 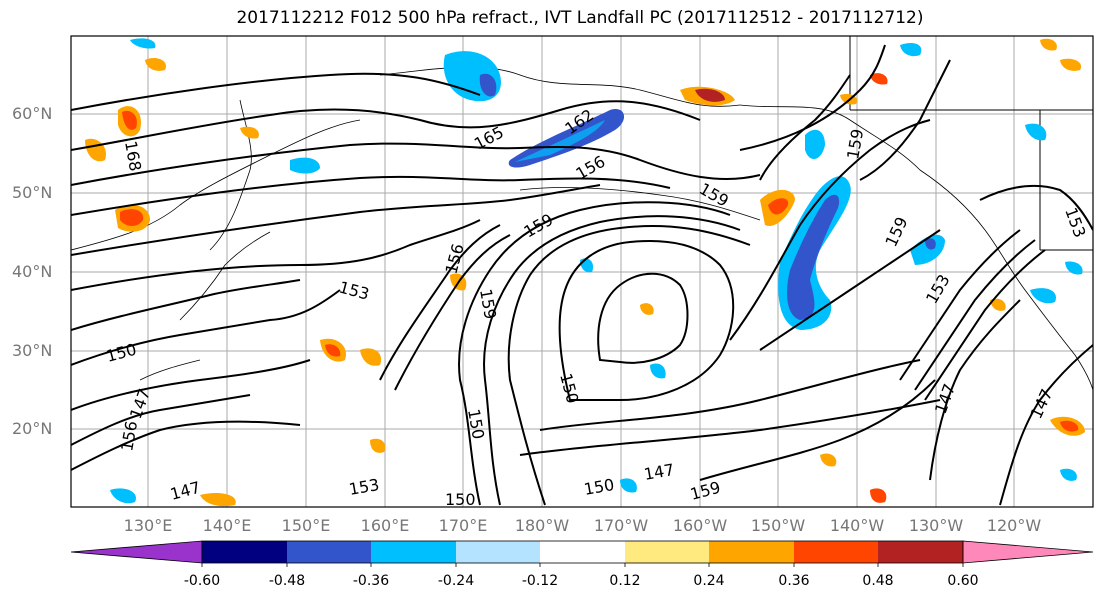 I want to click on lon-label-160e: 160°E, so click(x=385, y=525).